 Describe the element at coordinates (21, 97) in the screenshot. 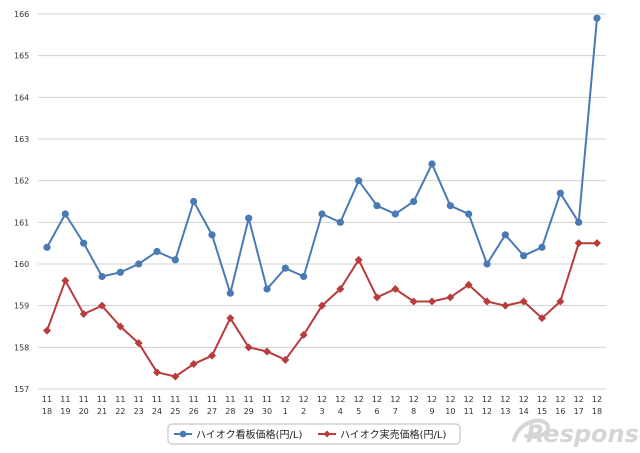

I see `y-tick-label: 164` at that location.